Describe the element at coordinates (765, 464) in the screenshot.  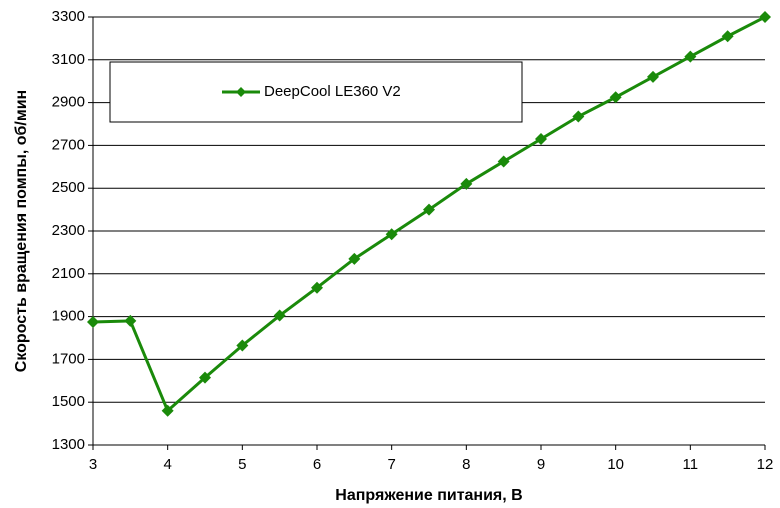
I see `x-tick-label: 12` at that location.